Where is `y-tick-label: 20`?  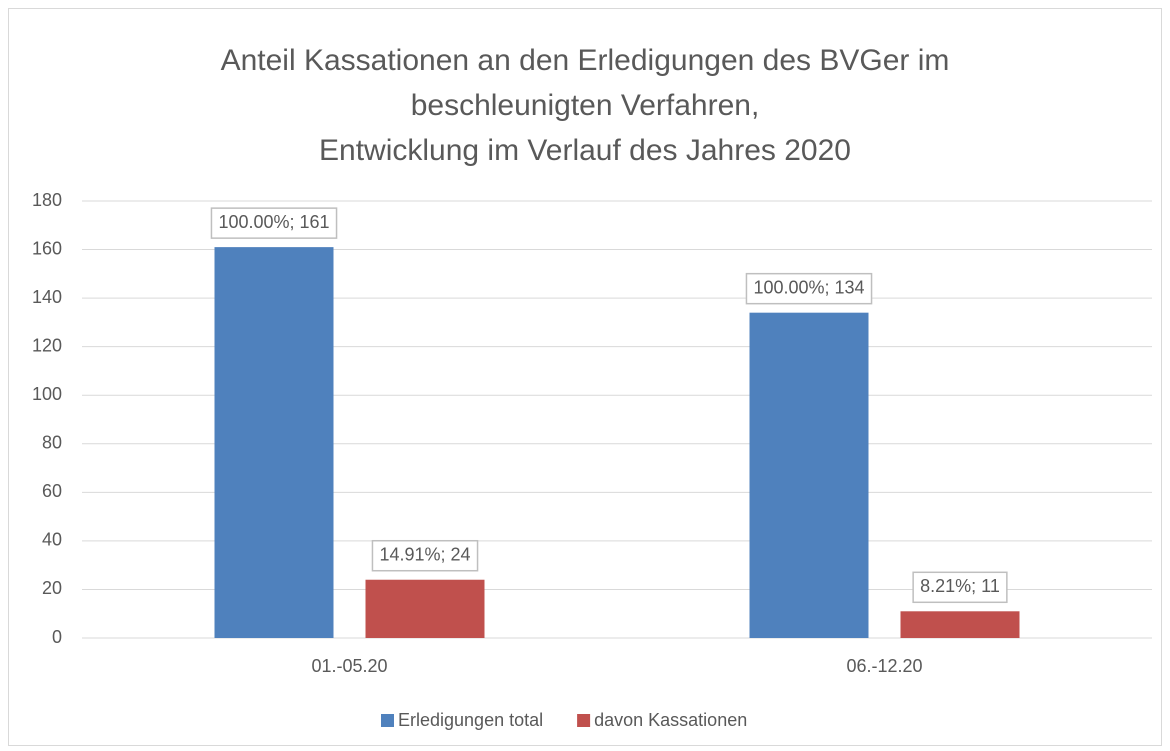
y-tick-label: 20 is located at coordinates (52, 588).